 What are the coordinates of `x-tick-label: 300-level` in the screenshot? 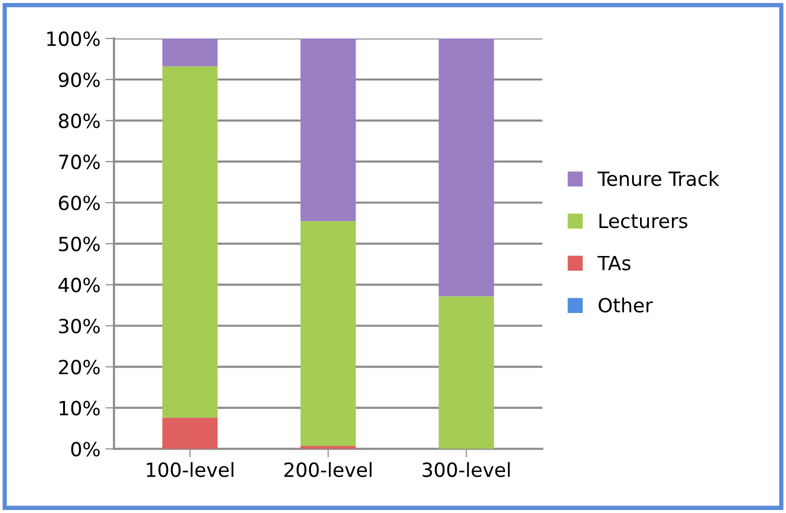 It's located at (466, 470).